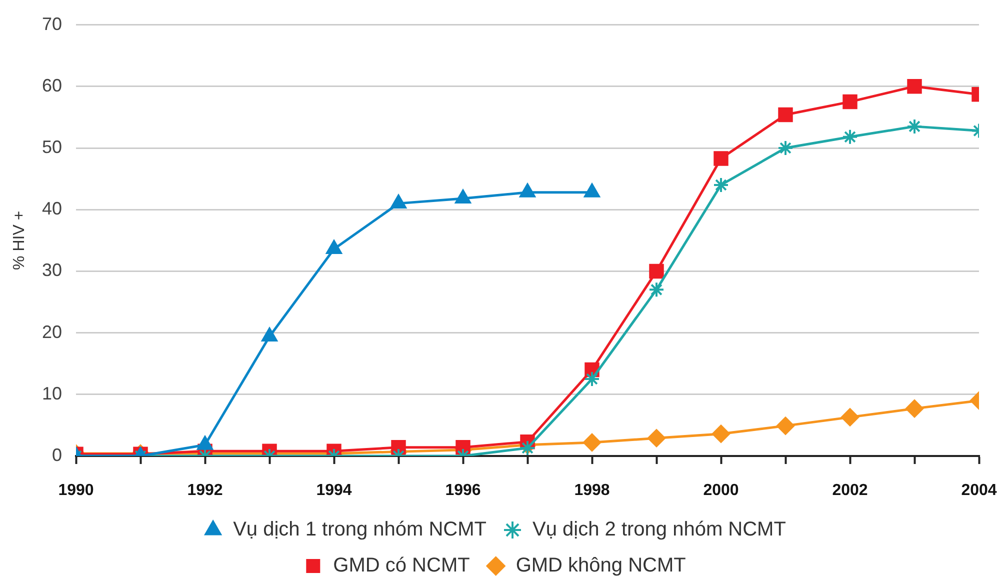  Describe the element at coordinates (463, 491) in the screenshot. I see `x-tick-label: 1996` at that location.